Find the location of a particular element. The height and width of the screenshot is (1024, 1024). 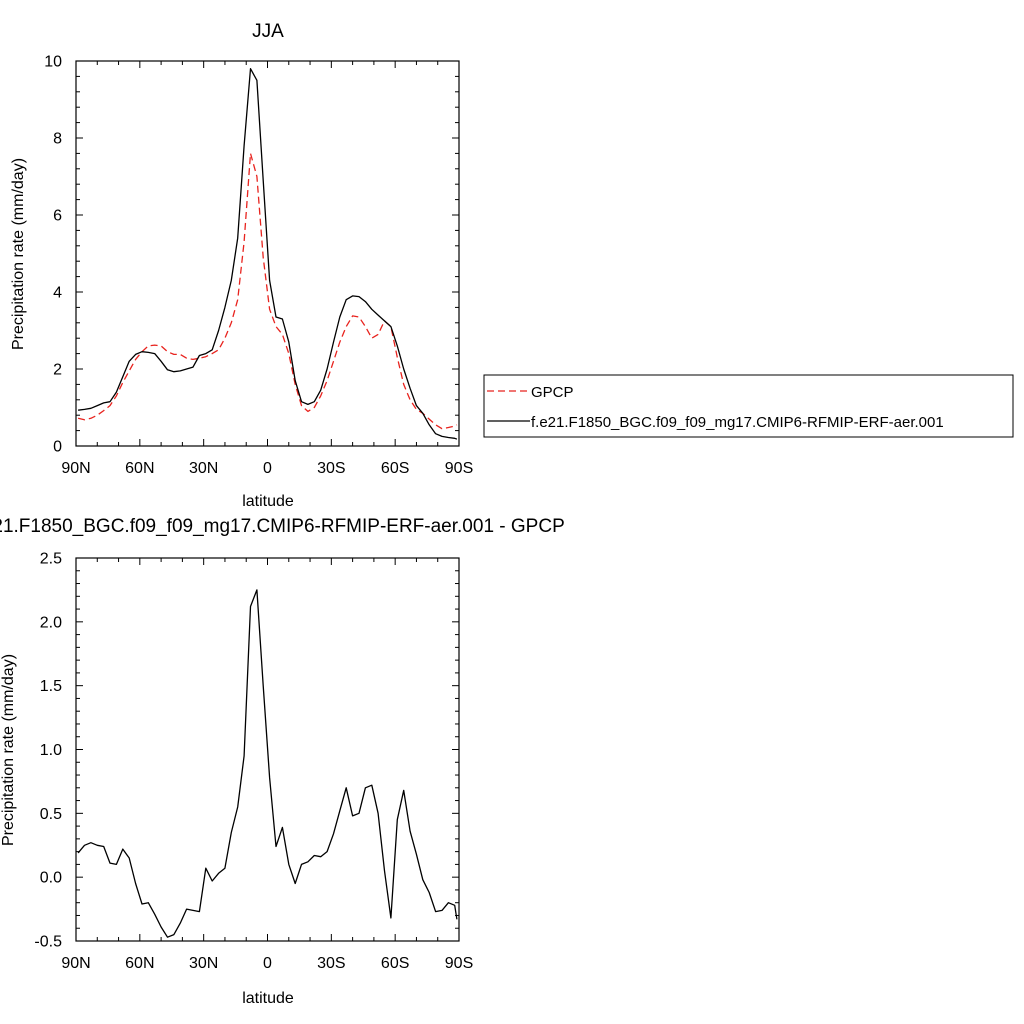

bottom-ytick-label: 1.5 is located at coordinates (51, 686).